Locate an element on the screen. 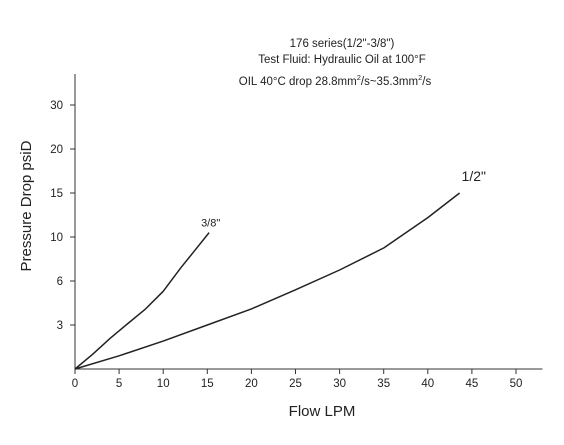 The width and height of the screenshot is (564, 445). x-tick-label-30: 30 is located at coordinates (339, 384).